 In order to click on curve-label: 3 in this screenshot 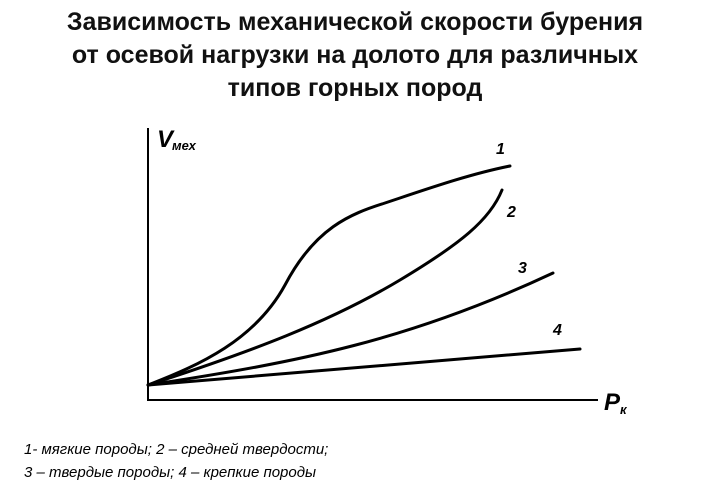, I will do `click(522, 268)`.